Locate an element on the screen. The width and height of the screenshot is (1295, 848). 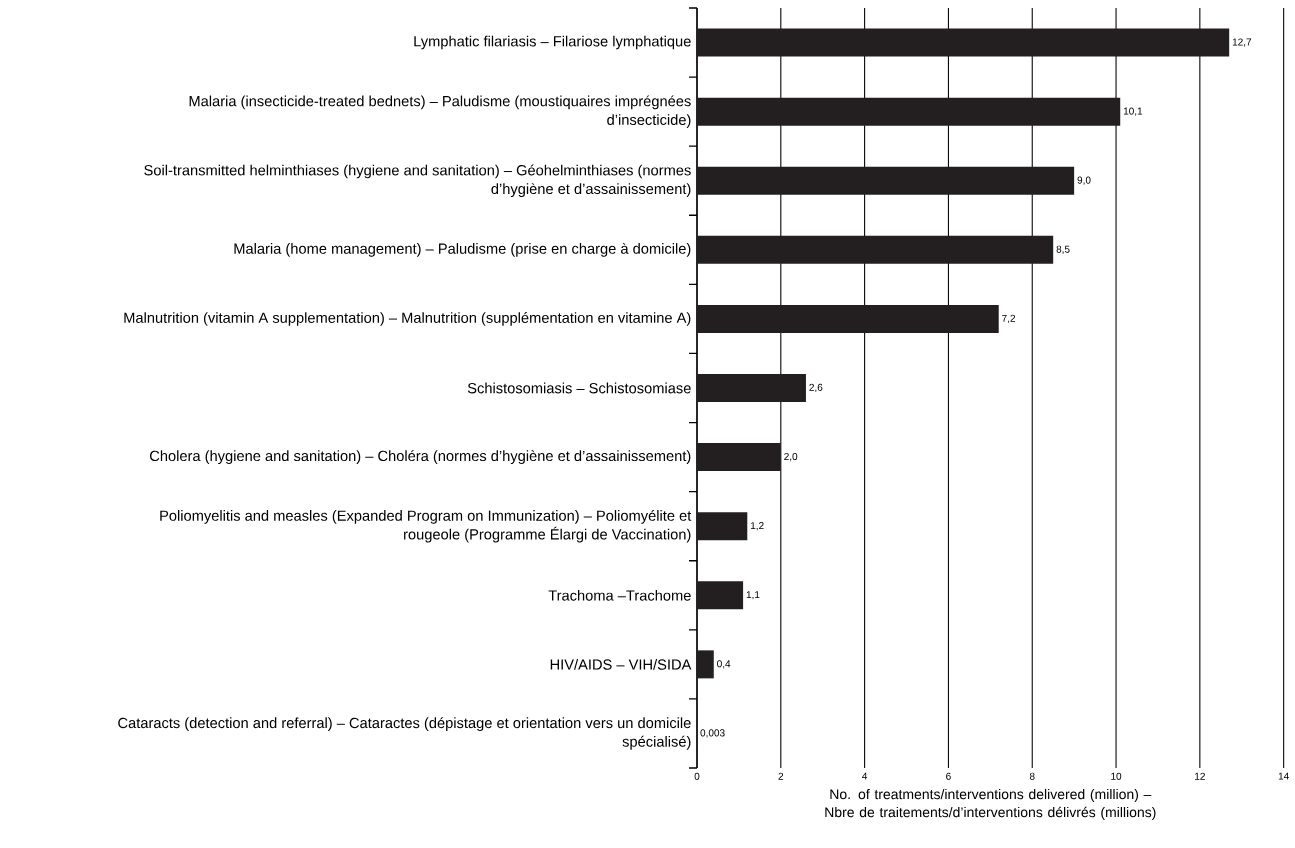
x-tick-label: 14 is located at coordinates (1283, 776).